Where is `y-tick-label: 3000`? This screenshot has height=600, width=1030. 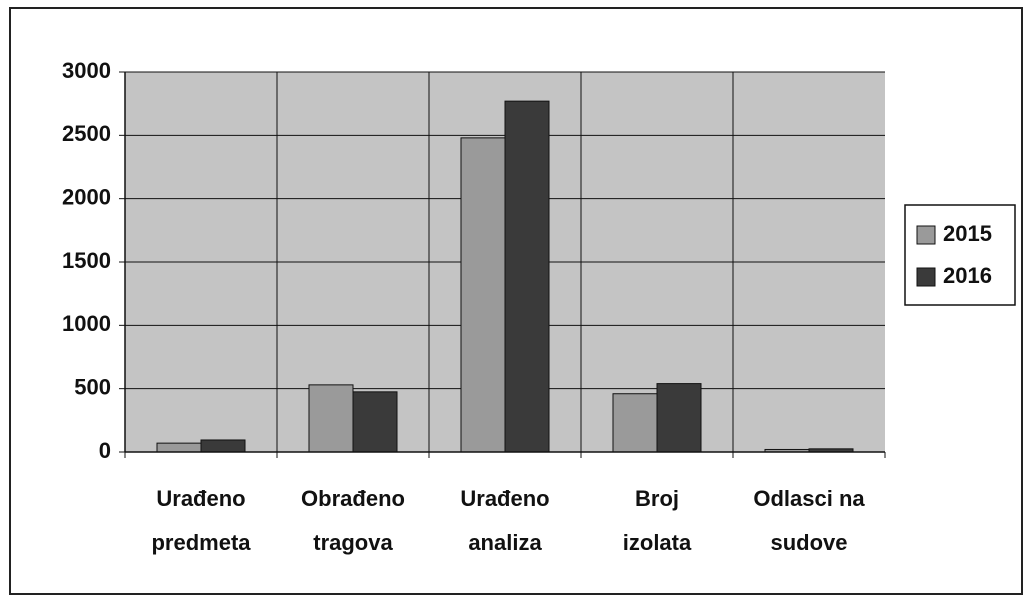
y-tick-label: 3000 is located at coordinates (86, 70).